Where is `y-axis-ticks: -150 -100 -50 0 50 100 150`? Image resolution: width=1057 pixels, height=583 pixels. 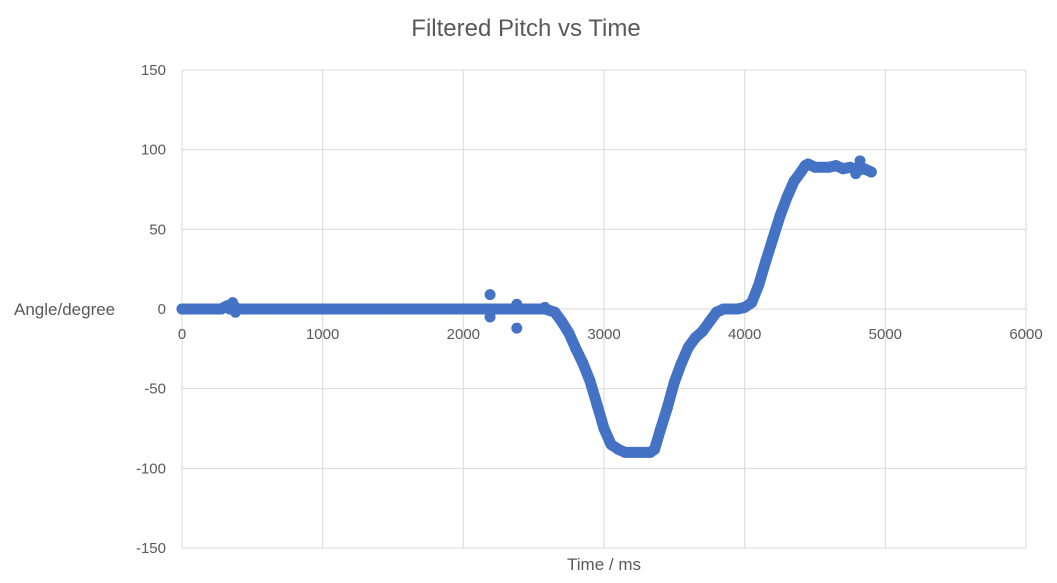 y-axis-ticks: -150 -100 -50 0 50 100 150 is located at coordinates (151, 309).